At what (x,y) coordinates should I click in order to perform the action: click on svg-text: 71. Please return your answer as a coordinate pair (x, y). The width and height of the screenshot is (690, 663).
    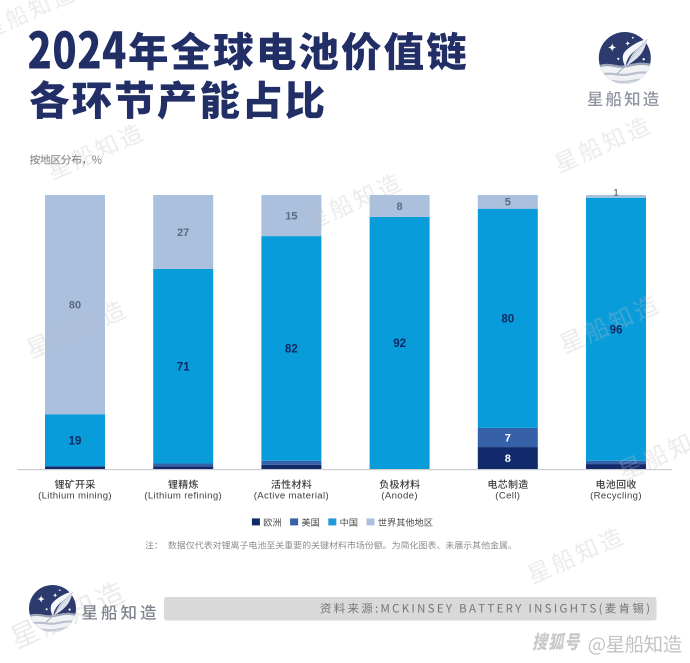
    Looking at the image, I should click on (183, 367).